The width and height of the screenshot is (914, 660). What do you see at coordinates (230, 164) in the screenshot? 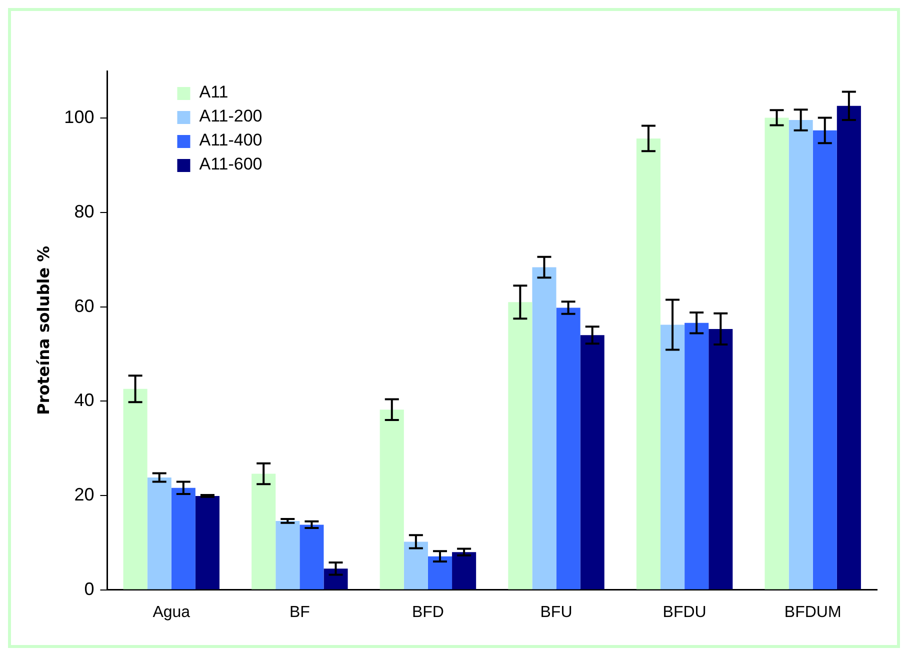
I see `legend-label: A11-600` at bounding box center [230, 164].